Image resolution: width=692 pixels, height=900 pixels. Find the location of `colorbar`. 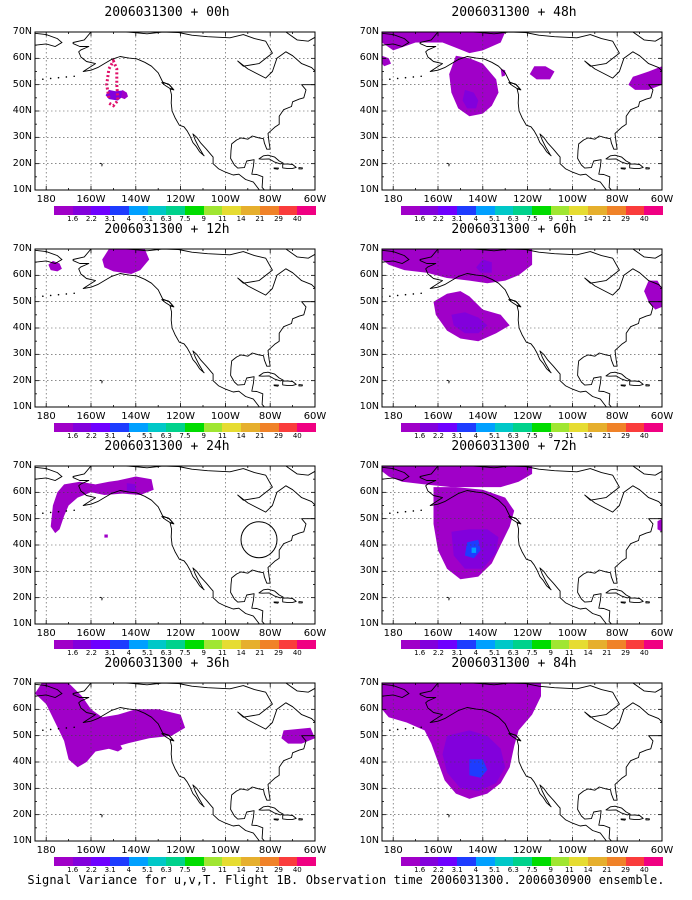

colorbar is located at coordinates (532, 427).